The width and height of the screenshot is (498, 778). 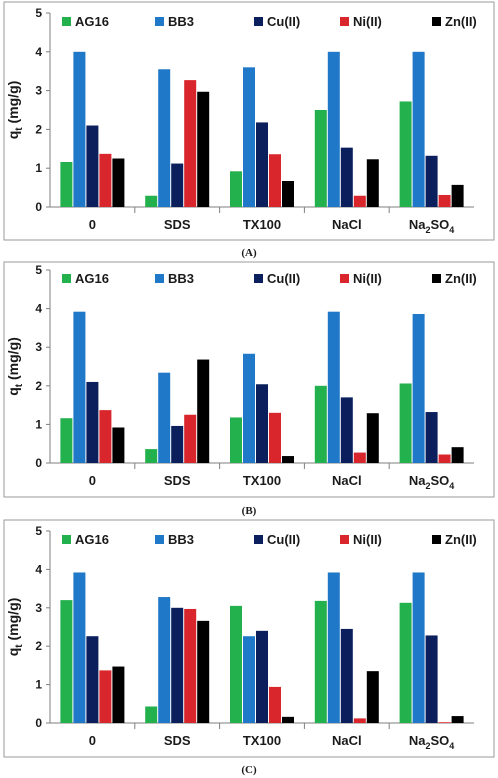 What do you see at coordinates (367, 278) in the screenshot?
I see `legend-label: Ni(II)` at bounding box center [367, 278].